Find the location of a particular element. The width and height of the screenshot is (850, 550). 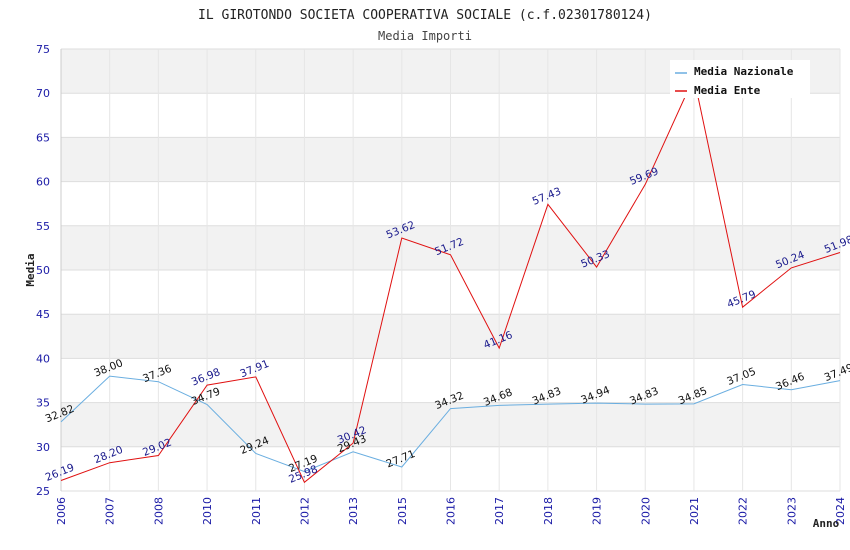

x-tick-label: 2019 is located at coordinates (597, 511).